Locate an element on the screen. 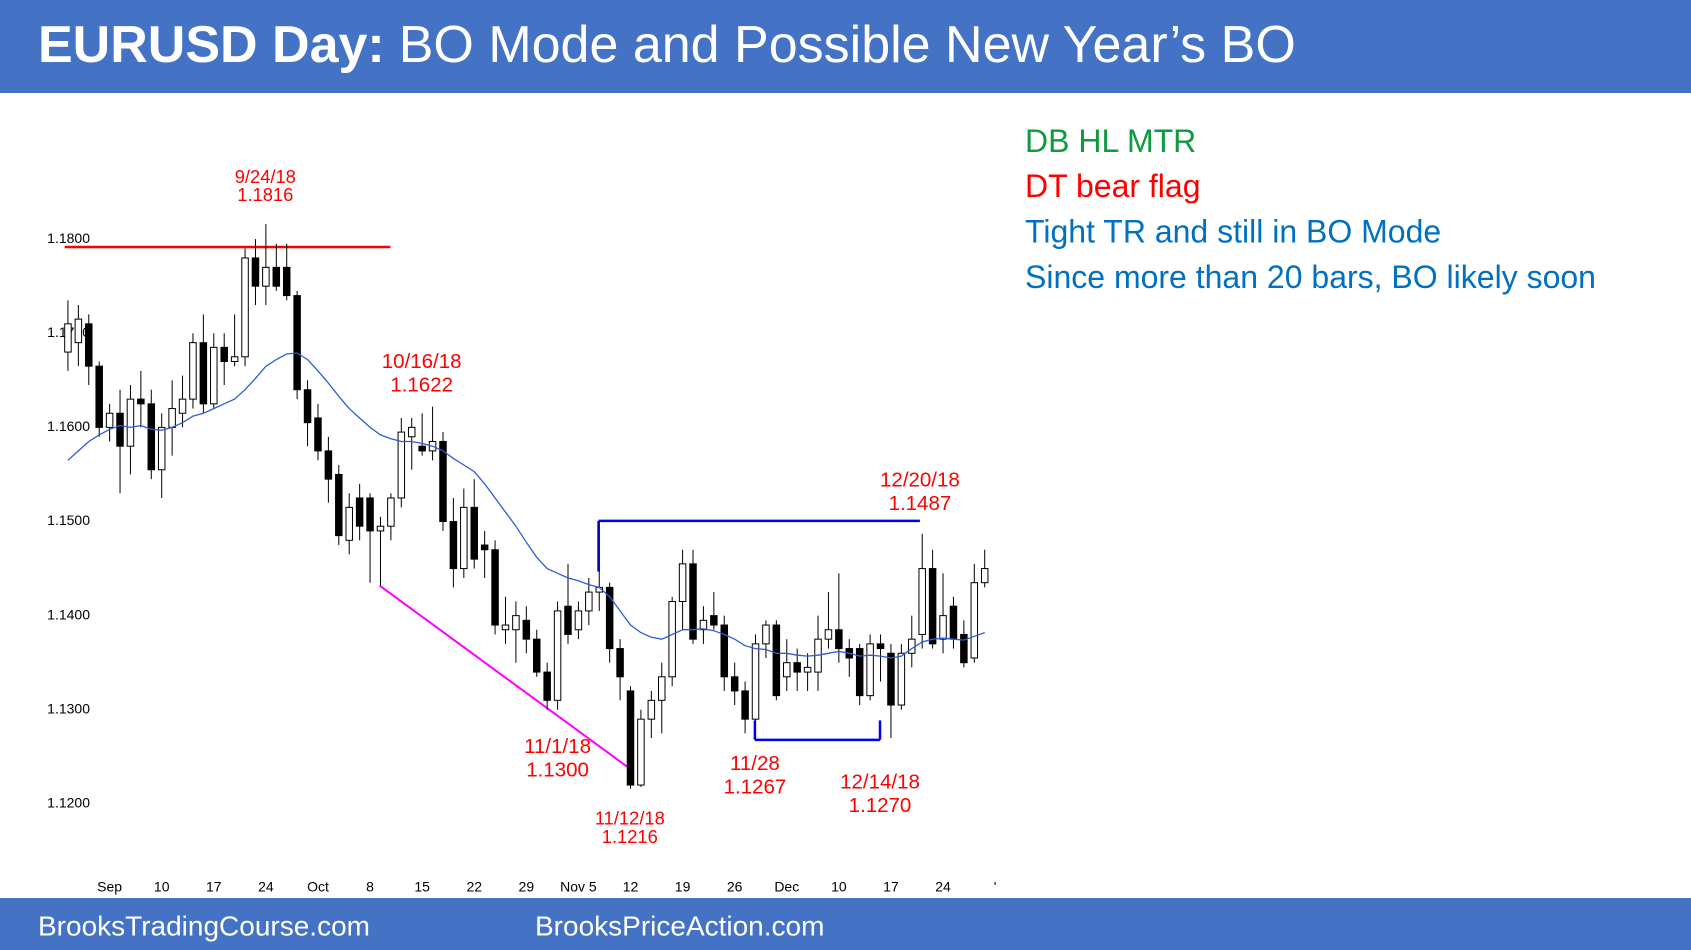 The height and width of the screenshot is (950, 1691). header-band is located at coordinates (845, 46).